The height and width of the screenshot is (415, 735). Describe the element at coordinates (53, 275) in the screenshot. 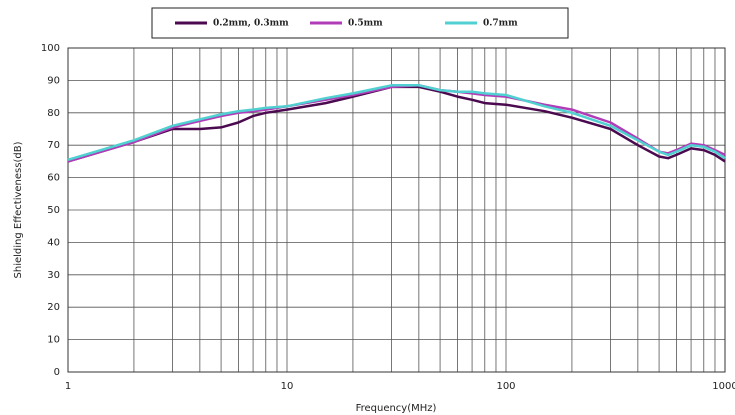

I see `y-tick-label: 30` at that location.